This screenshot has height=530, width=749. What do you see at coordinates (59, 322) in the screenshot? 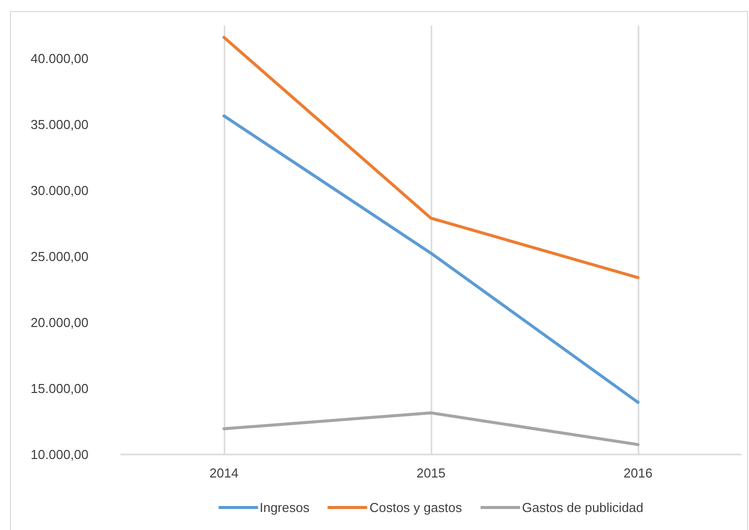
I see `y-tick-label: 20.000,00` at bounding box center [59, 322].